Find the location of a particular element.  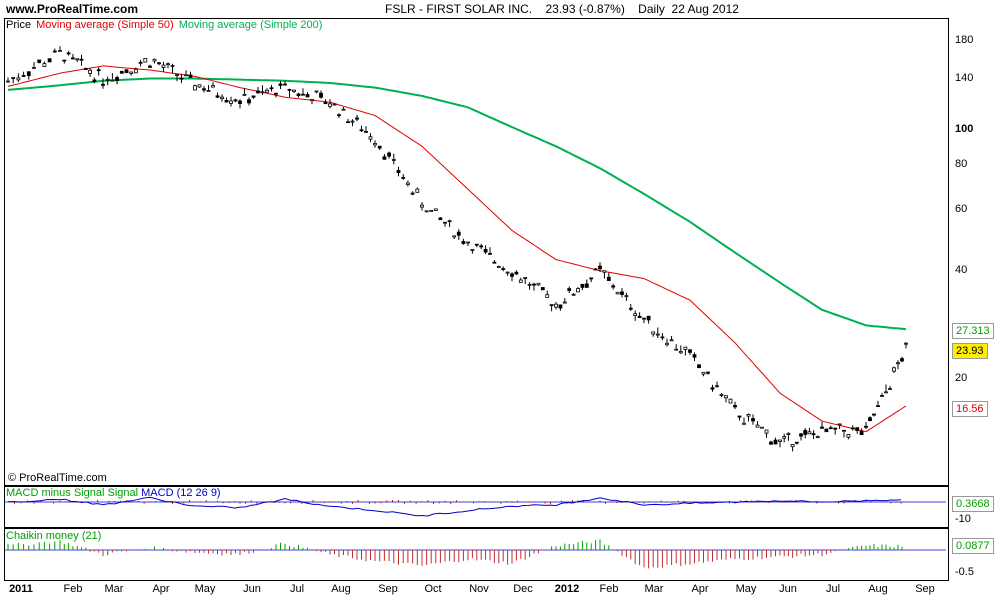

x-label-oct: Oct is located at coordinates (433, 589).